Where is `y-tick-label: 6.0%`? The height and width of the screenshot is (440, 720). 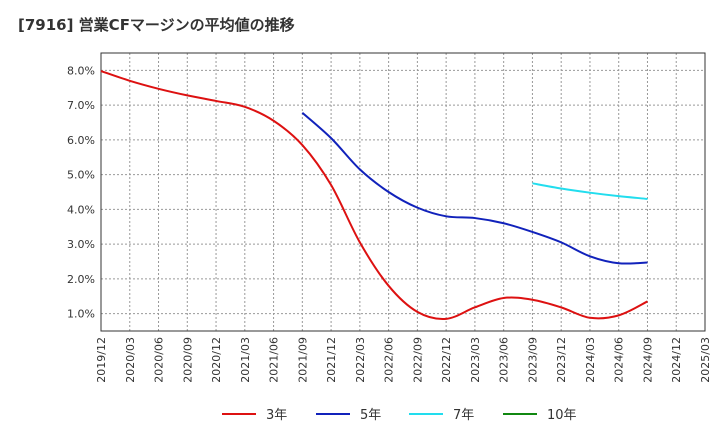 y-tick-label: 6.0% is located at coordinates (81, 140).